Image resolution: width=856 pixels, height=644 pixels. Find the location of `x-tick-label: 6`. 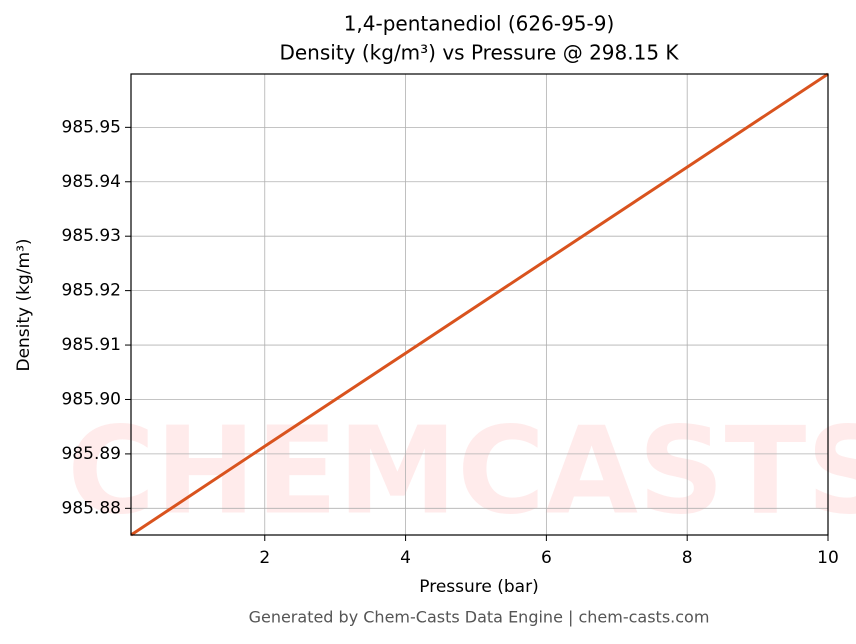

x-tick-label: 6 is located at coordinates (546, 558).